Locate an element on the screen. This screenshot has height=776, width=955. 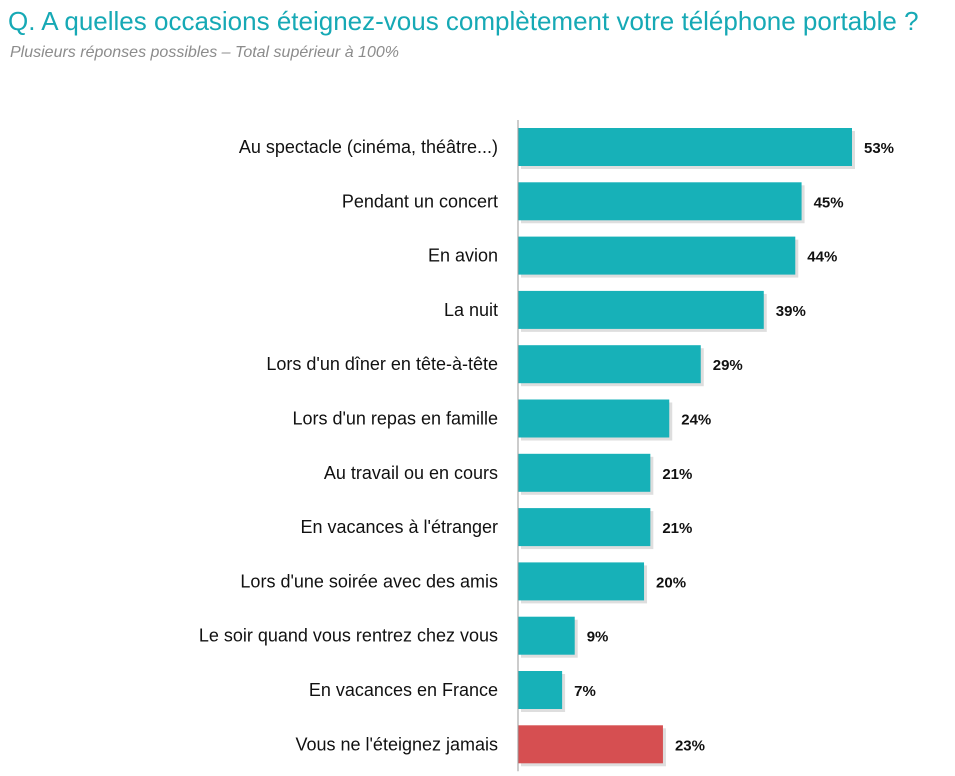
category-label: Lors d'un repas en famille is located at coordinates (395, 419).